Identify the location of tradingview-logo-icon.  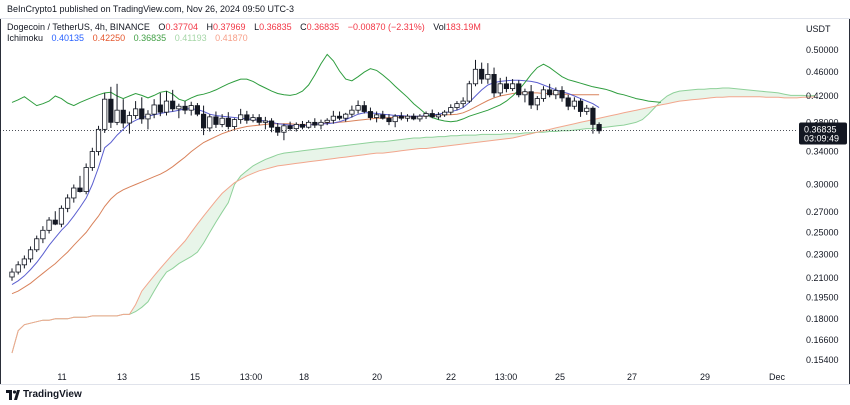
(13, 395).